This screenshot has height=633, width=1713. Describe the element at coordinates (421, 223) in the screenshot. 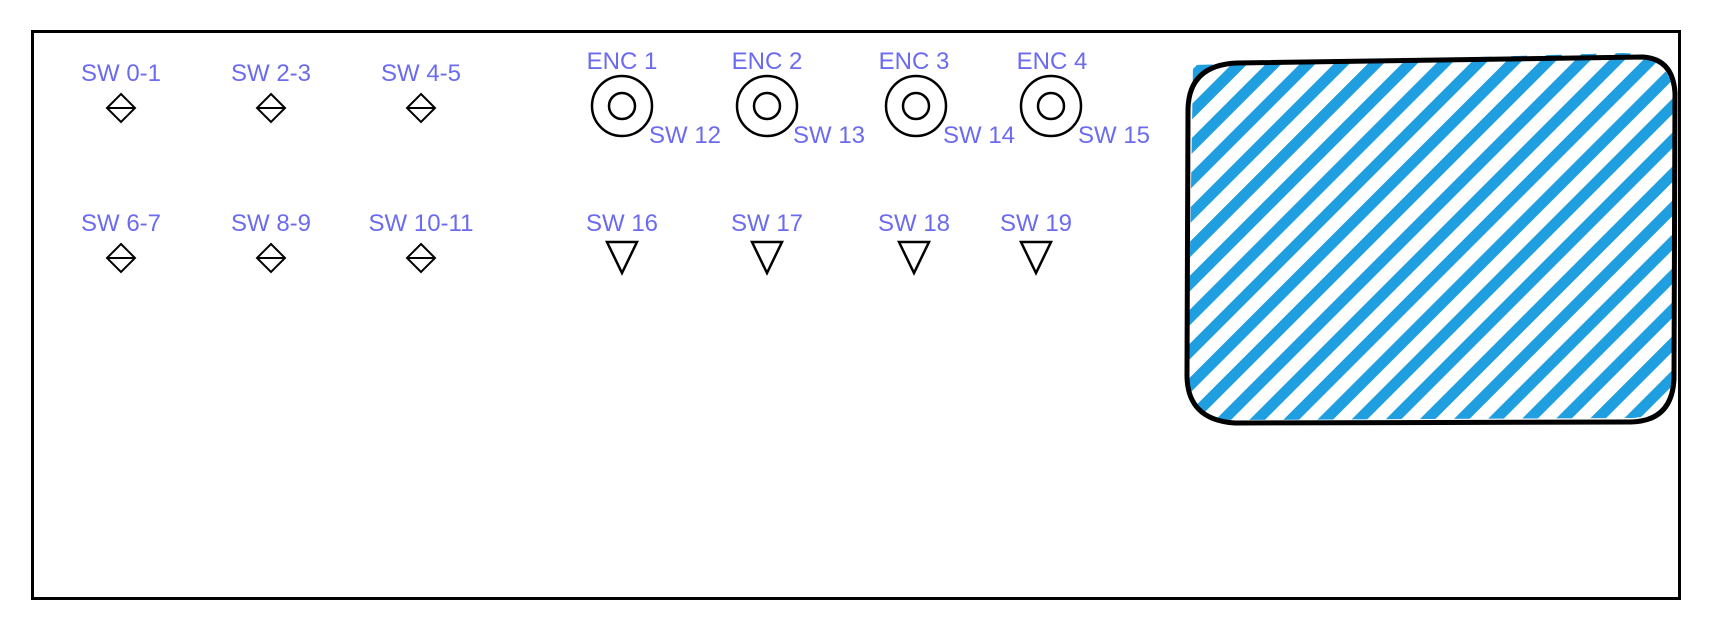

I see `toggle-label: SW 10-11` at that location.